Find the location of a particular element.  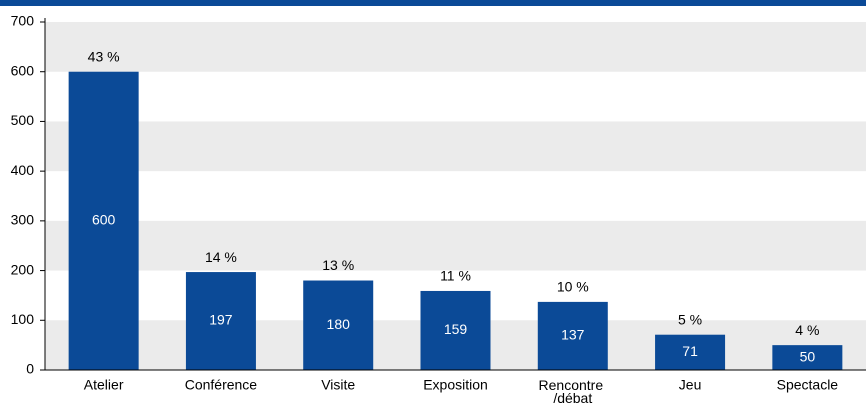

top-band is located at coordinates (433, 3).